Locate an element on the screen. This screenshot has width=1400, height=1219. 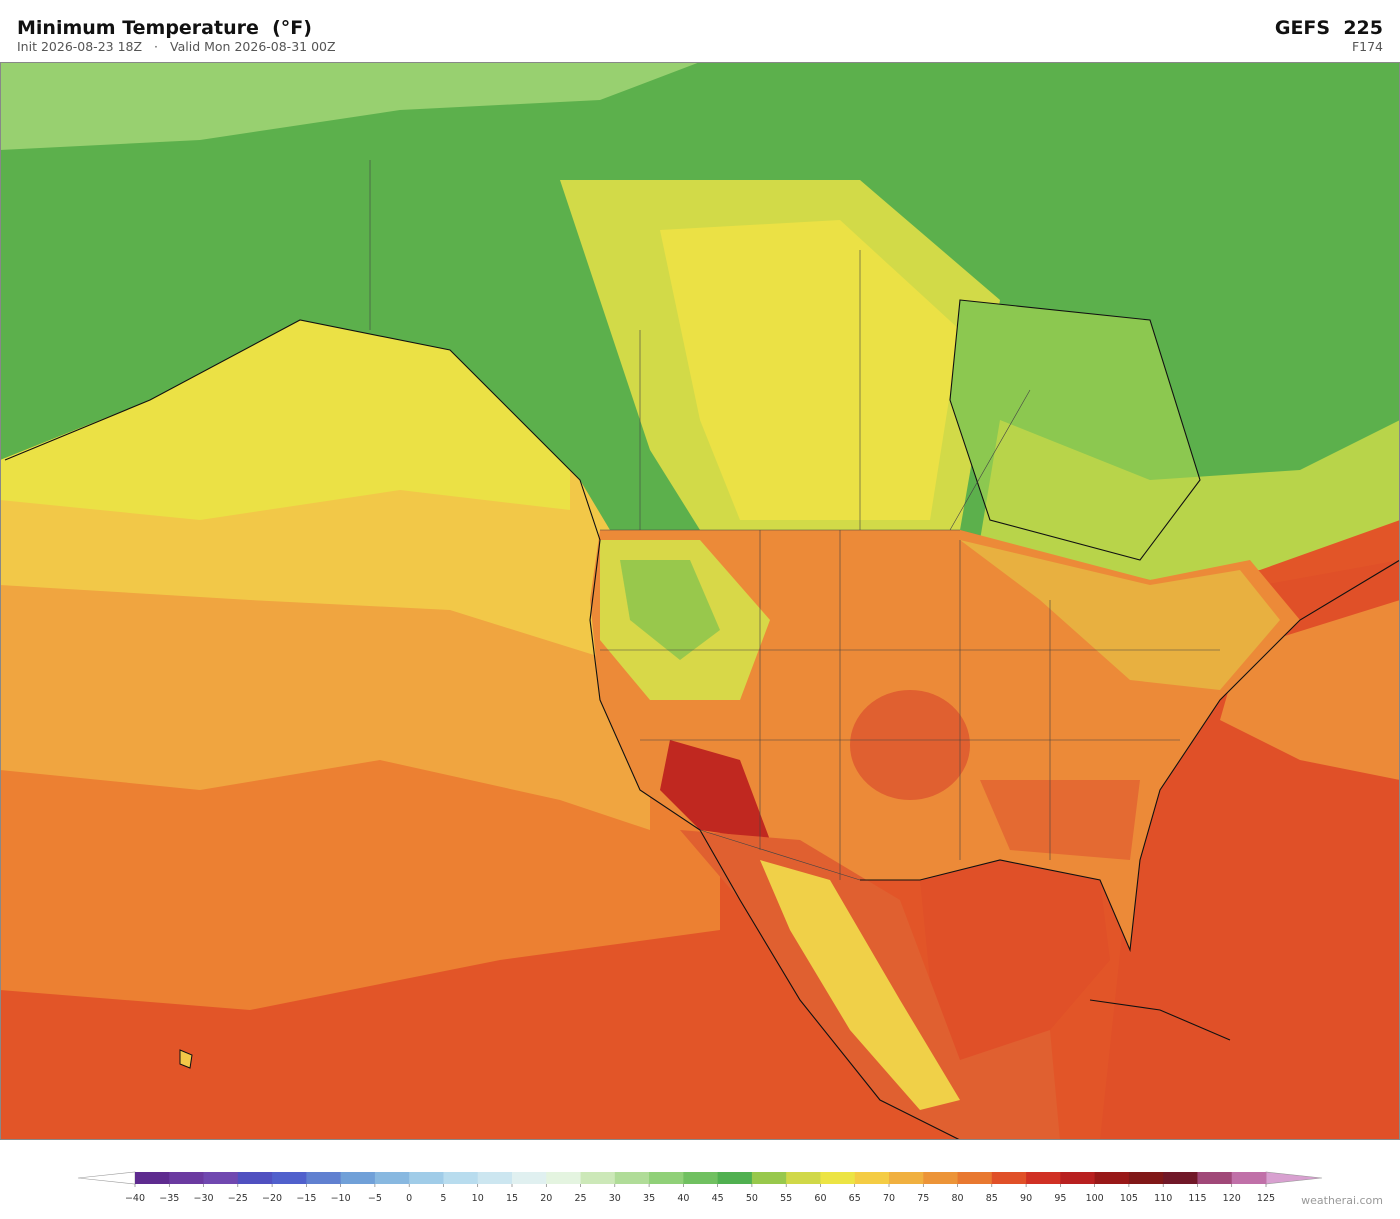
model-name: GEFS 225 is located at coordinates (1329, 28).